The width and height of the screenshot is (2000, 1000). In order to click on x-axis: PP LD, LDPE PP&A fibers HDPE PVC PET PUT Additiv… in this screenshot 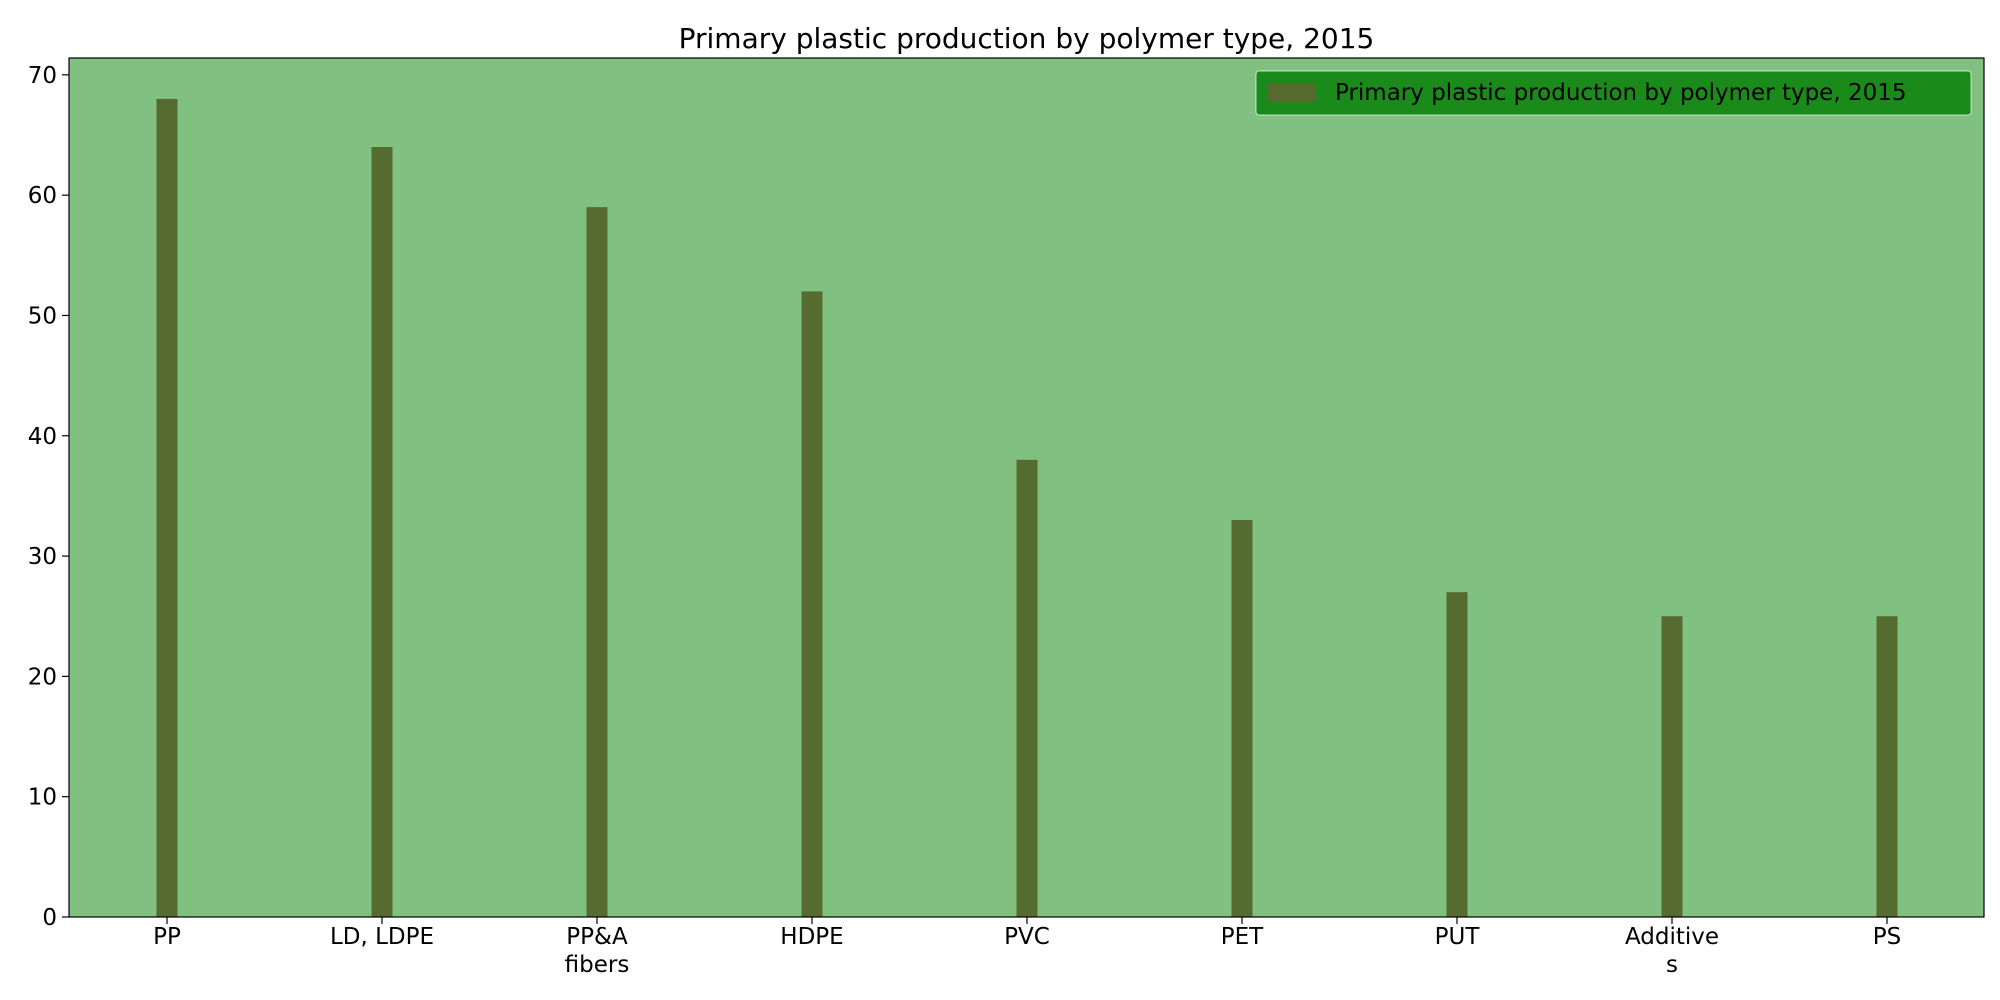, I will do `click(1027, 947)`.